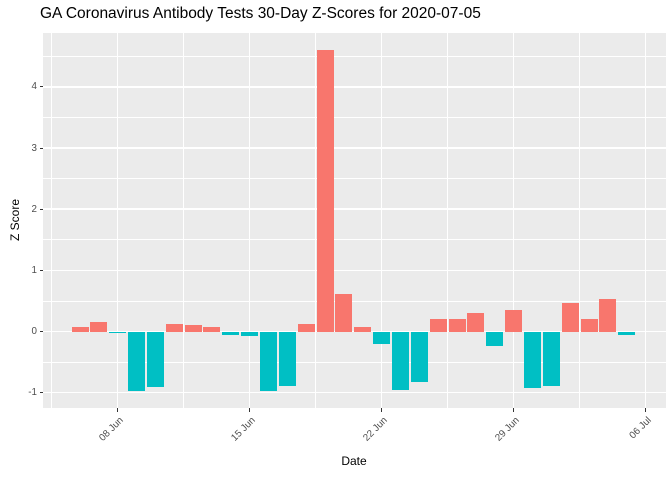 The image size is (672, 501). I want to click on y-tick-label: 4, so click(34, 87).